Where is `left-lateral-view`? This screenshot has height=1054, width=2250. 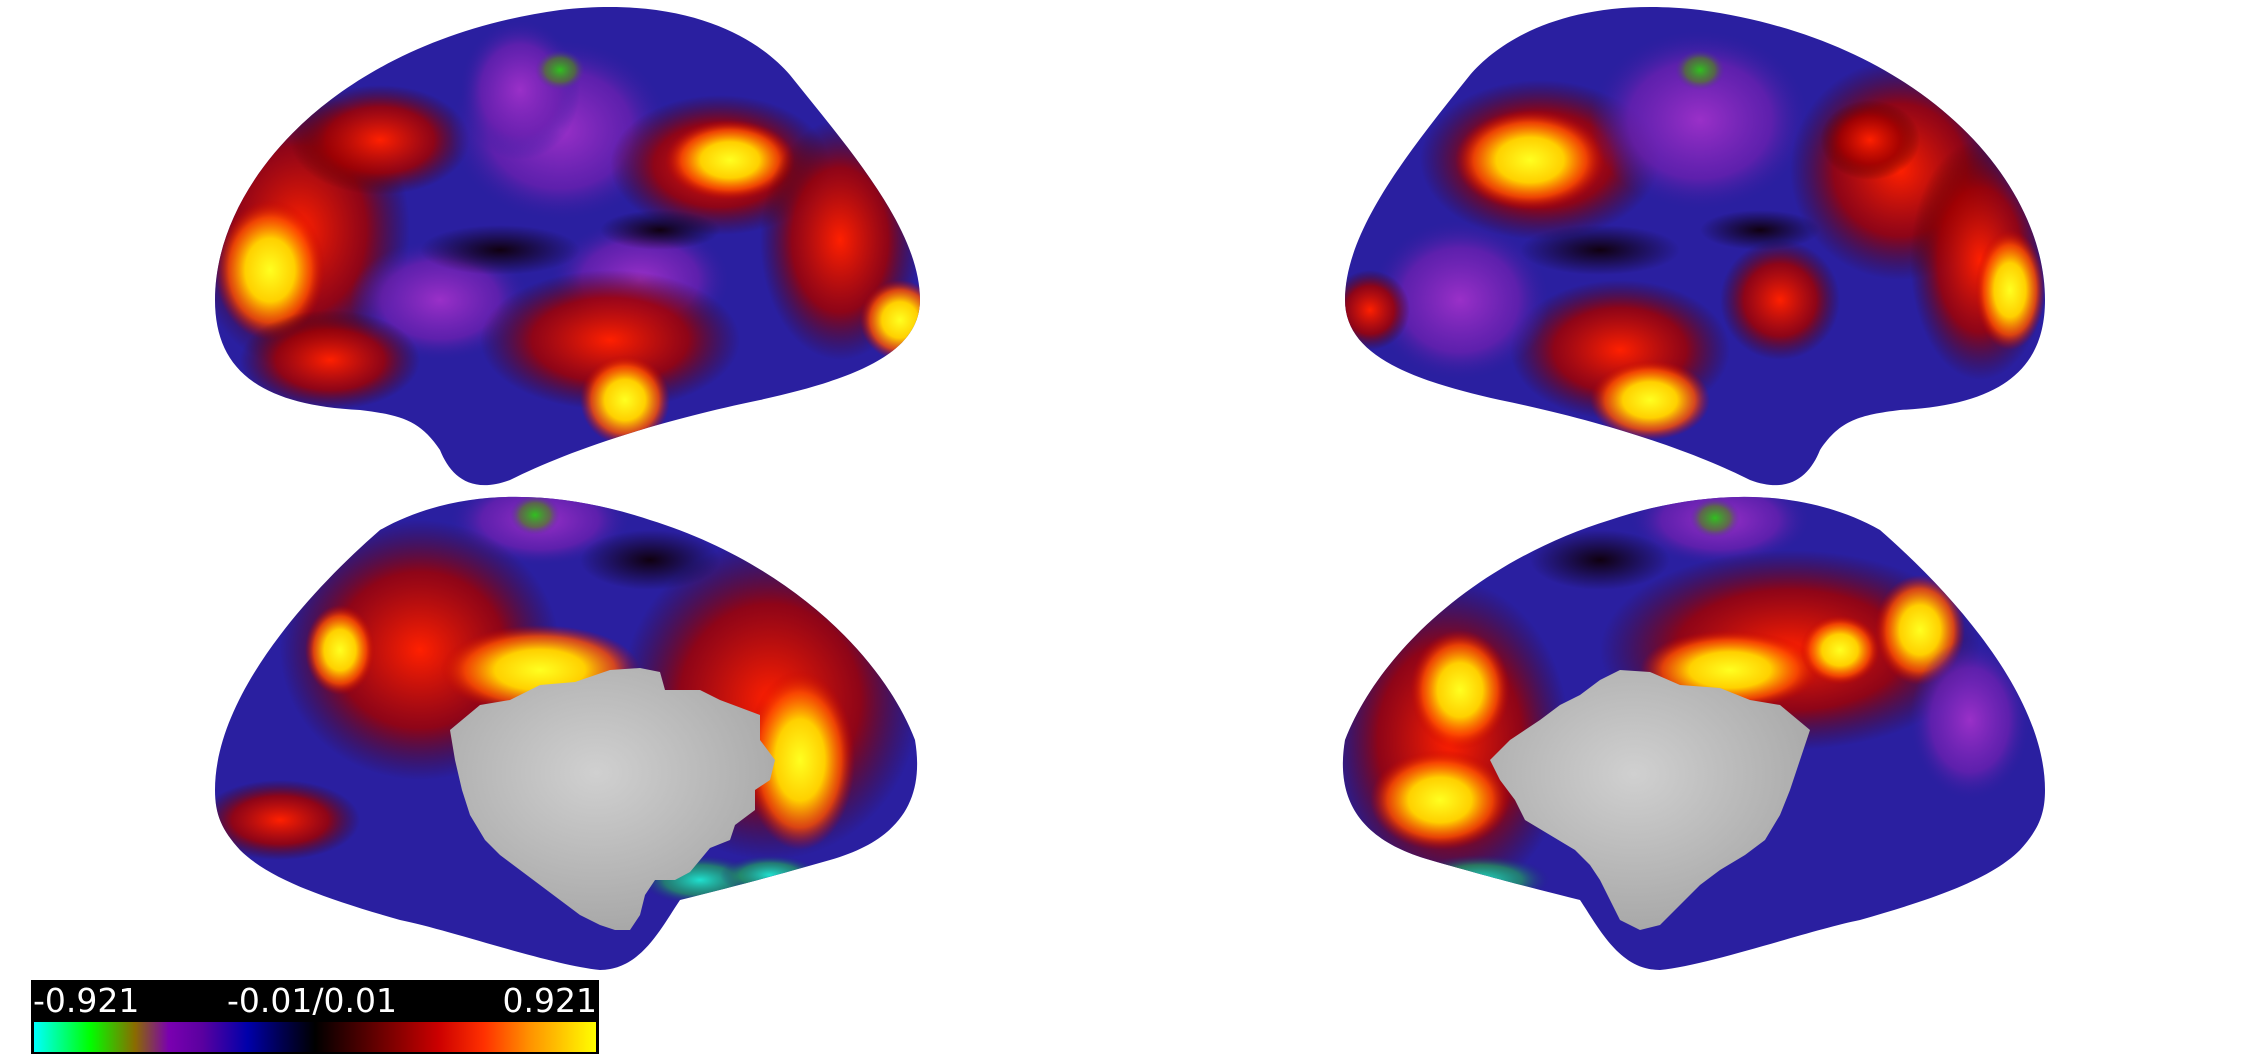 left-lateral-view is located at coordinates (567, 246).